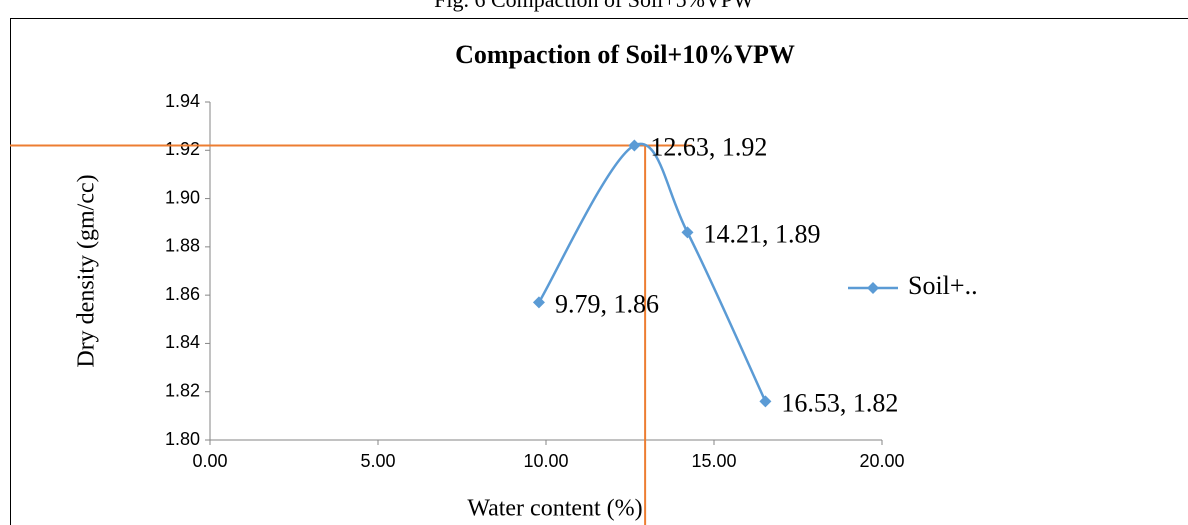 This screenshot has width=1188, height=525. What do you see at coordinates (182, 342) in the screenshot?
I see `y-tick-label: 1.84` at bounding box center [182, 342].